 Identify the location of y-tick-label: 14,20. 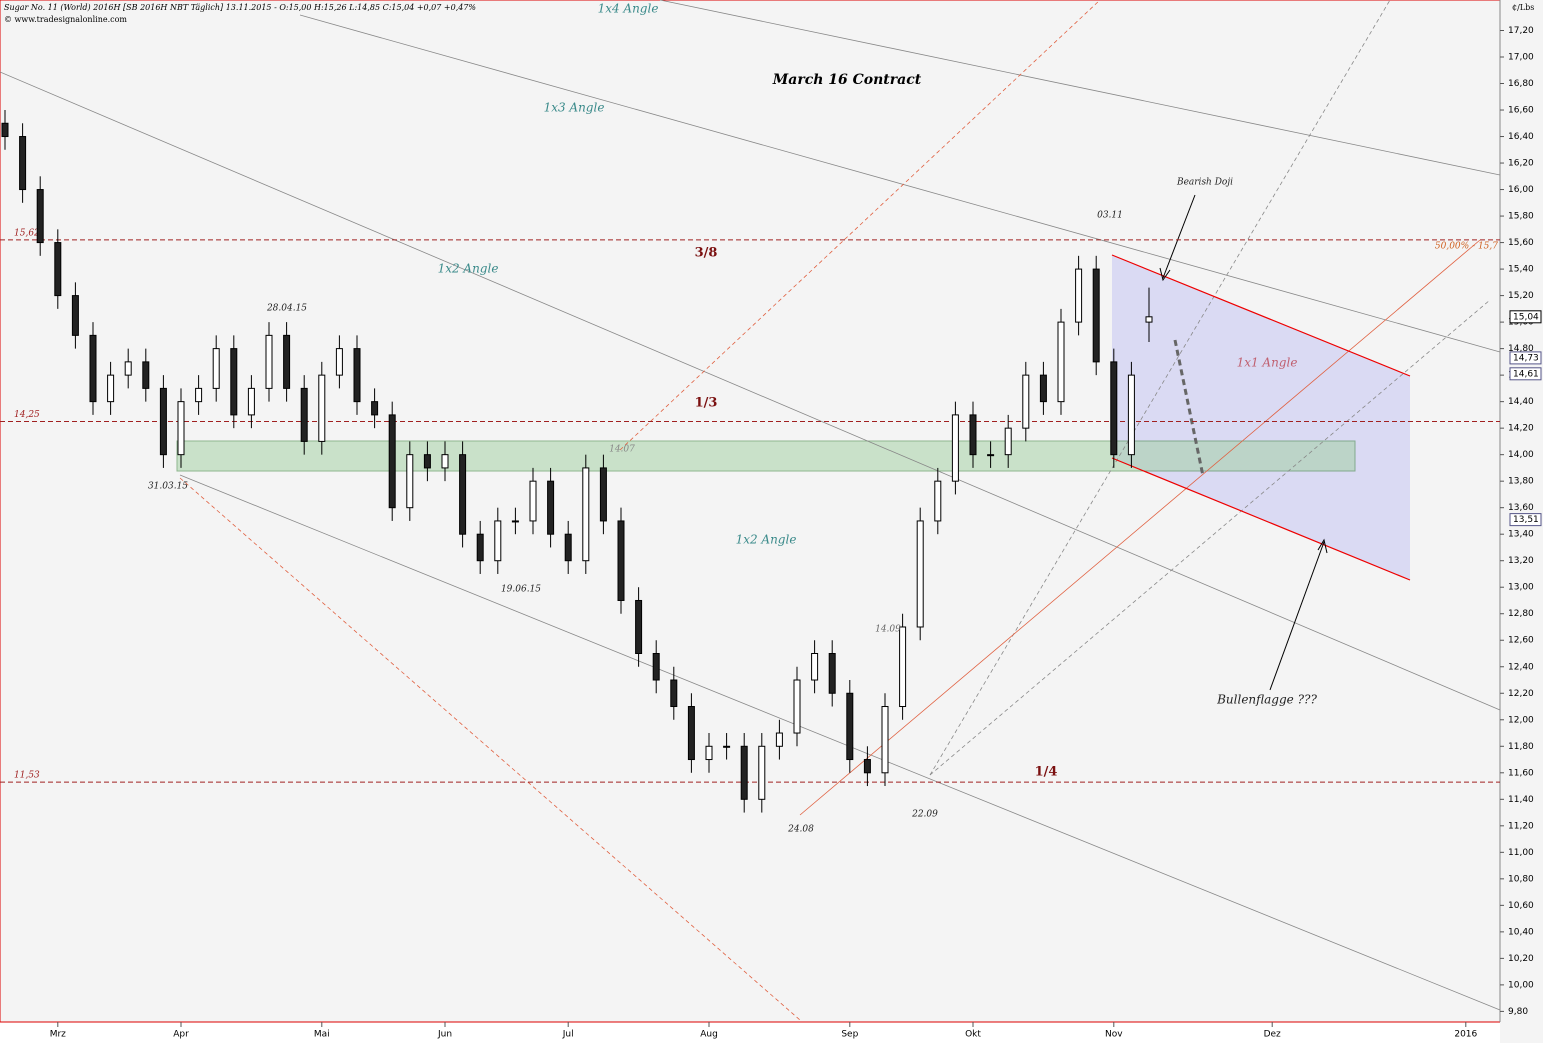
(1521, 429).